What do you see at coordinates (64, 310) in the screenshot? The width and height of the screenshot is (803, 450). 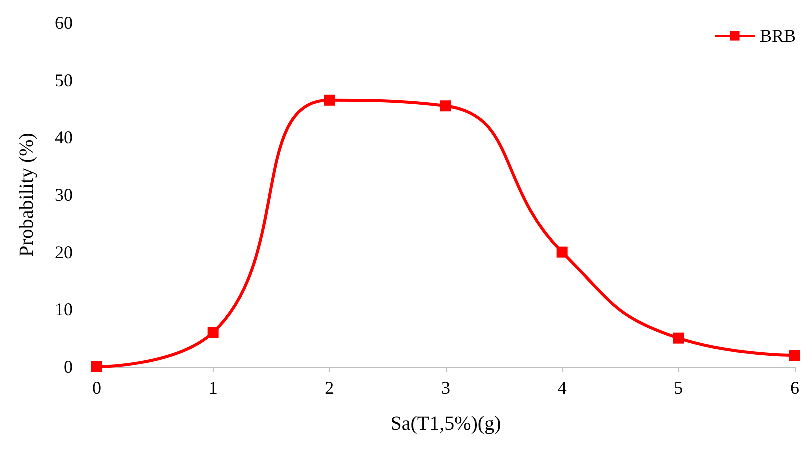 I see `y-tick-label: 10` at bounding box center [64, 310].